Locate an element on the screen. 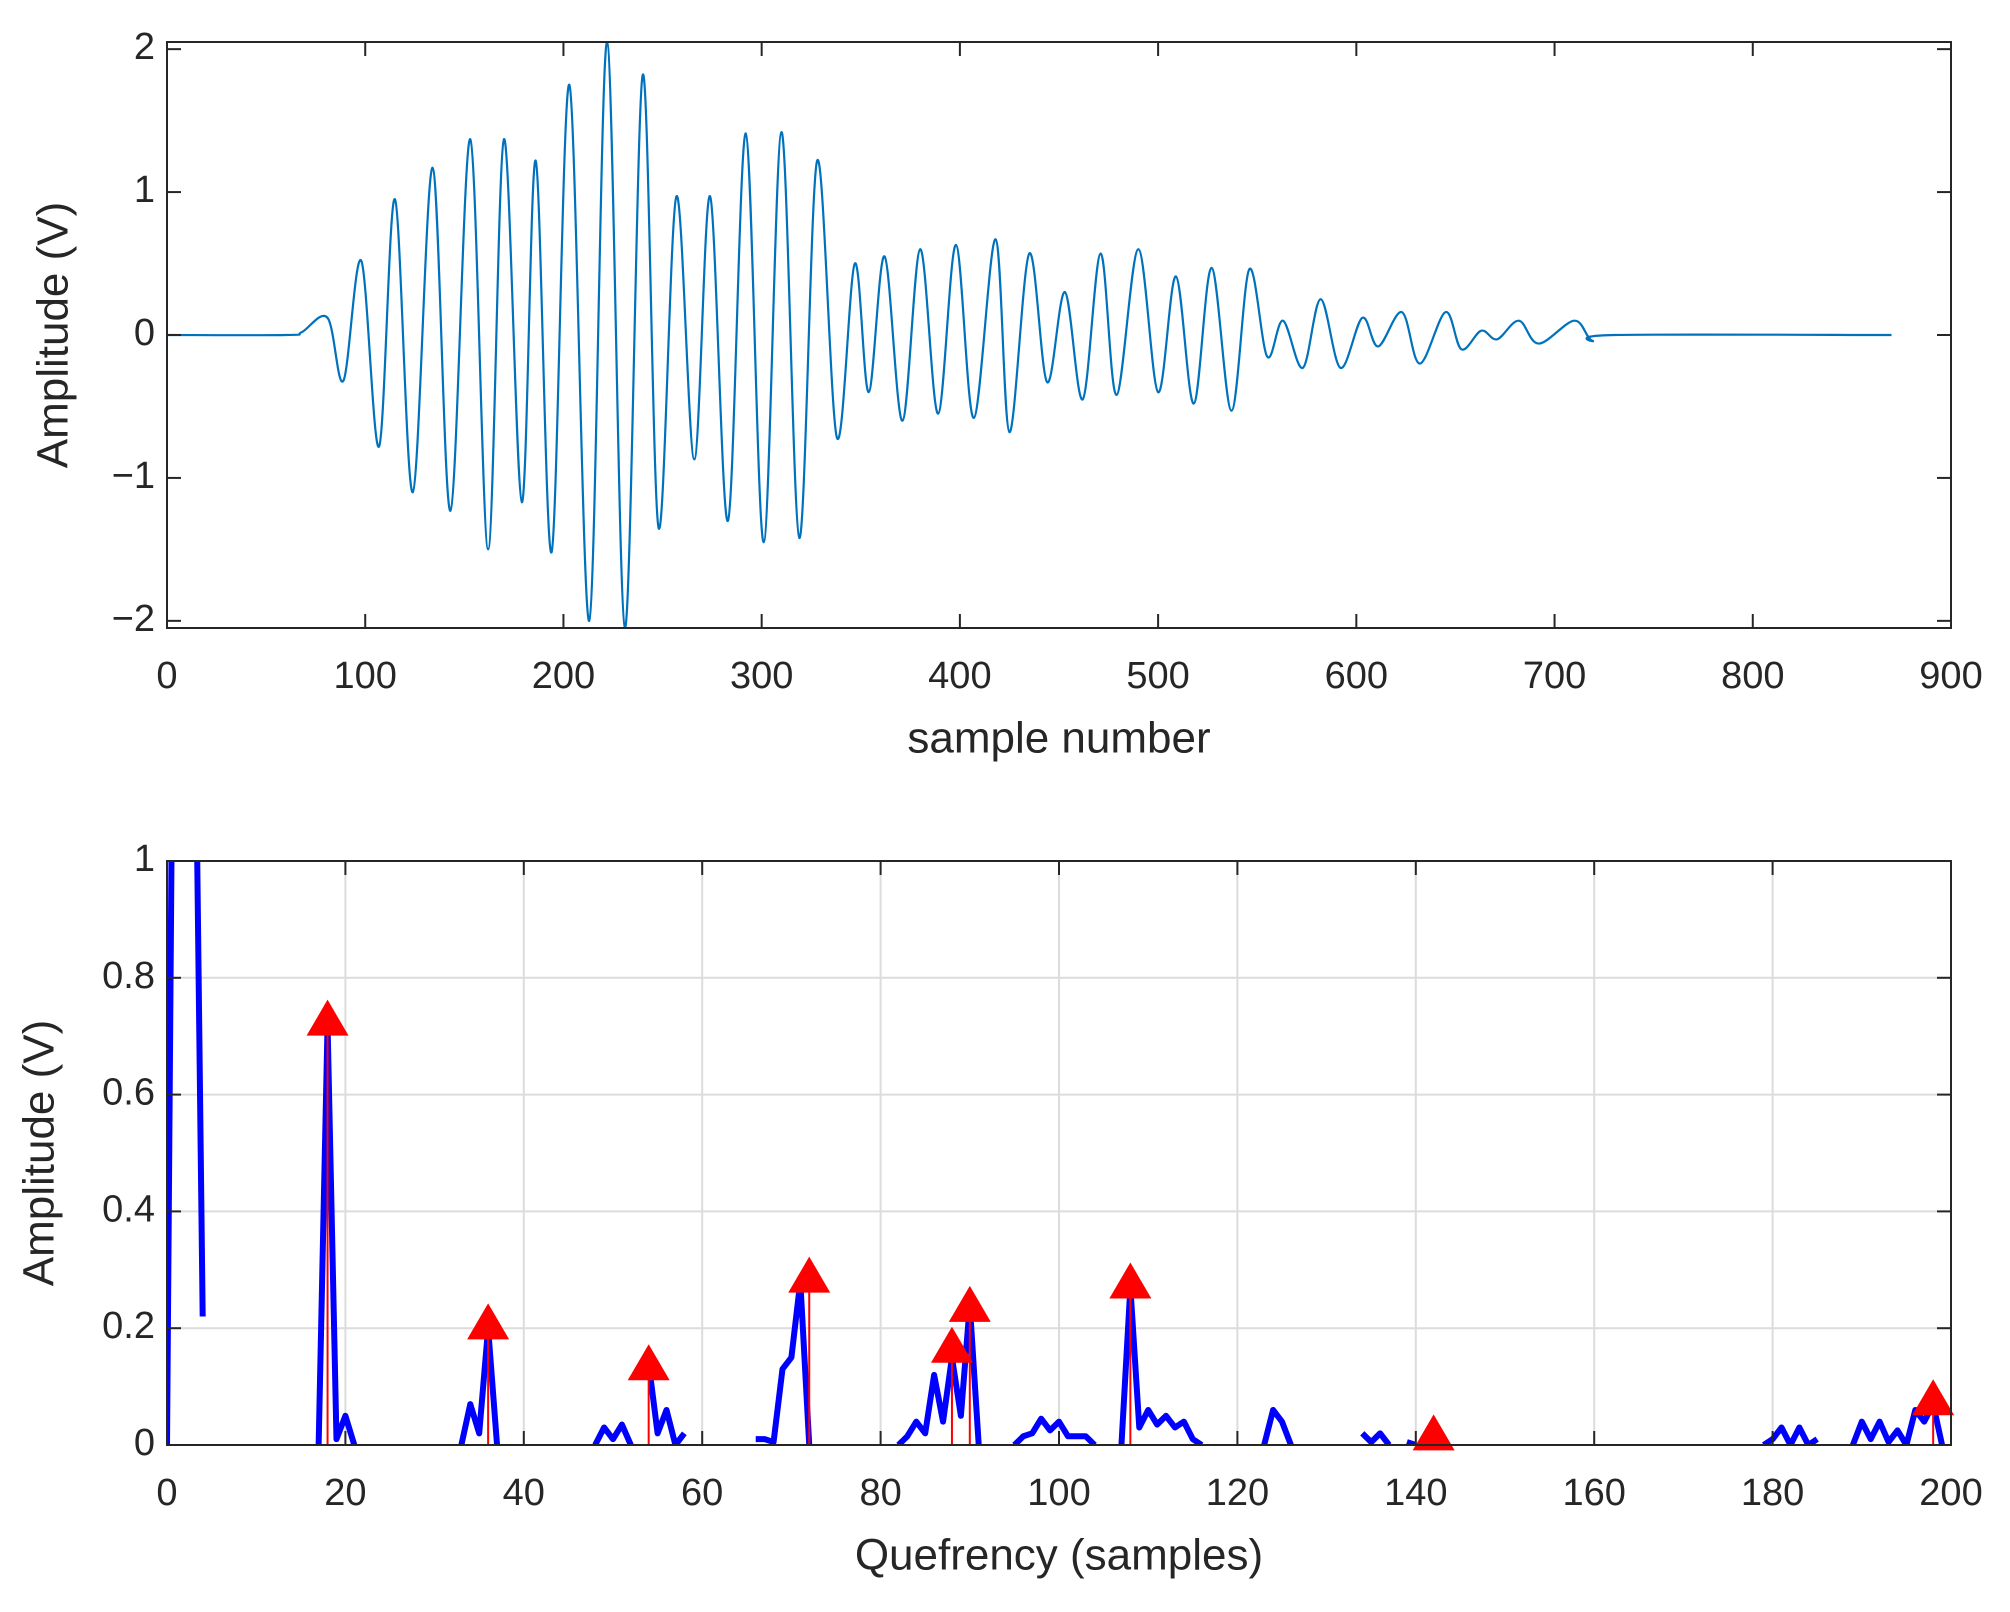 The image size is (2010, 1612). y-tick-label: 0.8 is located at coordinates (128, 976).